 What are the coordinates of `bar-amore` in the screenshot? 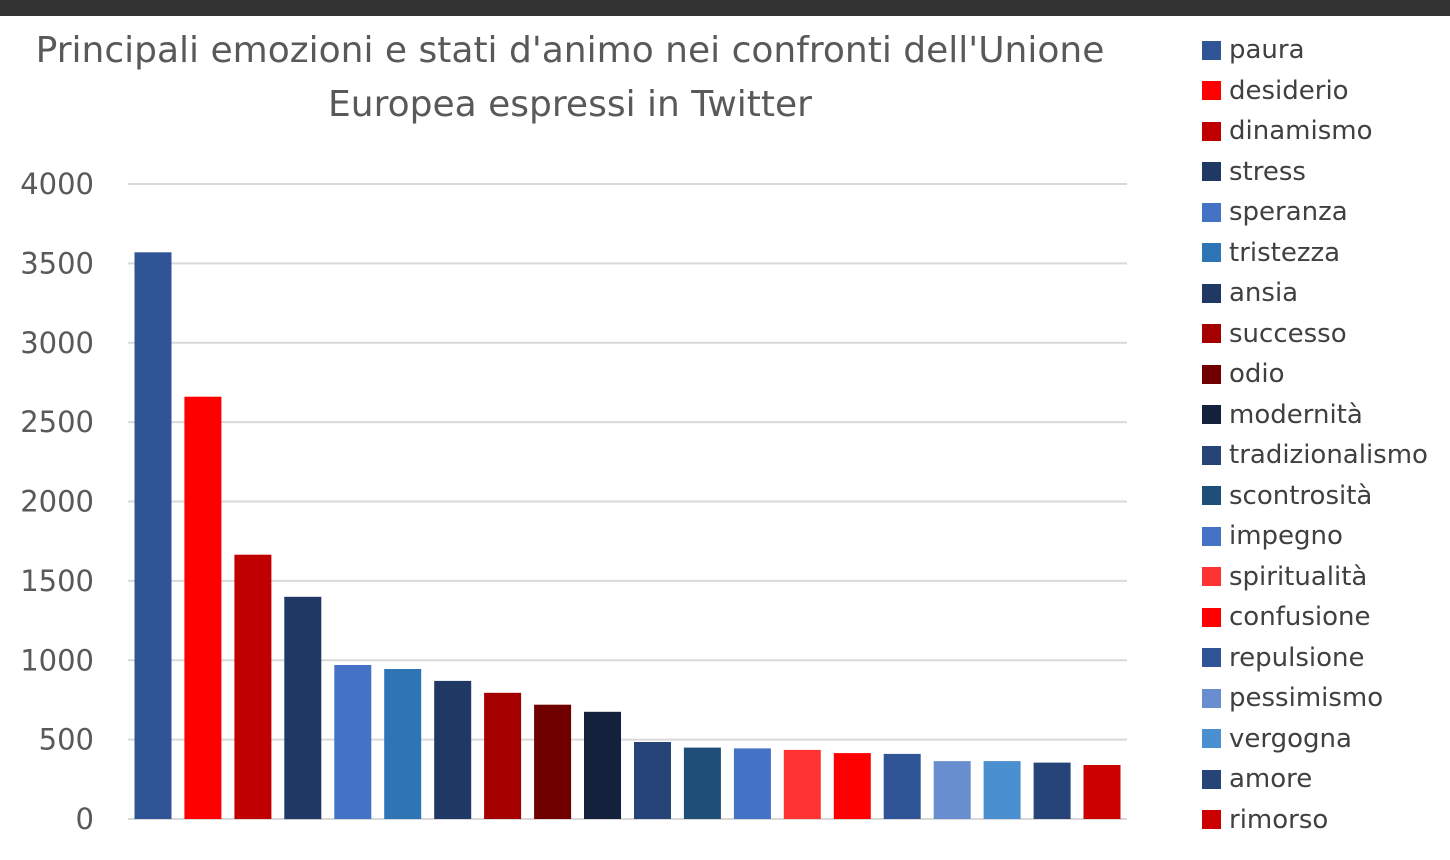 It's located at (1052, 790).